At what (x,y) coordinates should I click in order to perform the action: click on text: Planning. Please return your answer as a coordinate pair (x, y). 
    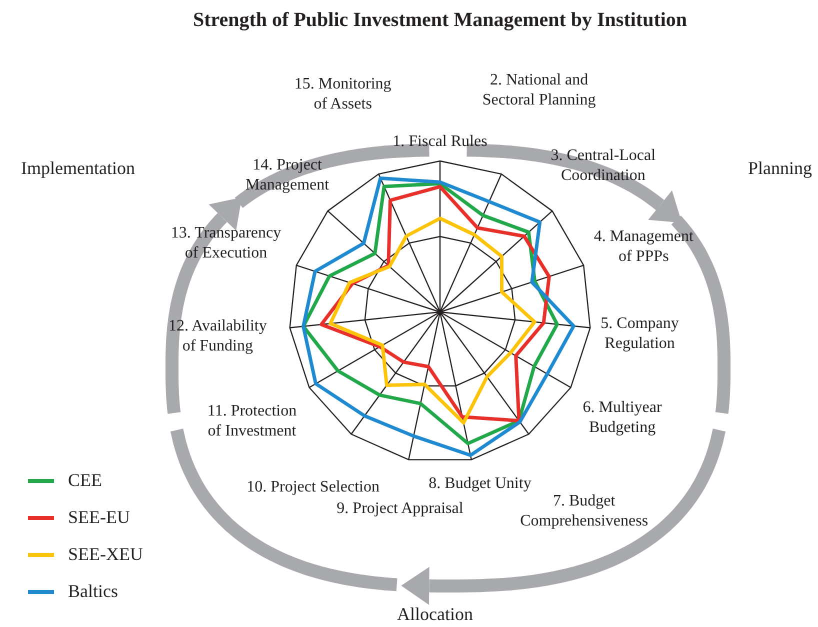
    Looking at the image, I should click on (780, 168).